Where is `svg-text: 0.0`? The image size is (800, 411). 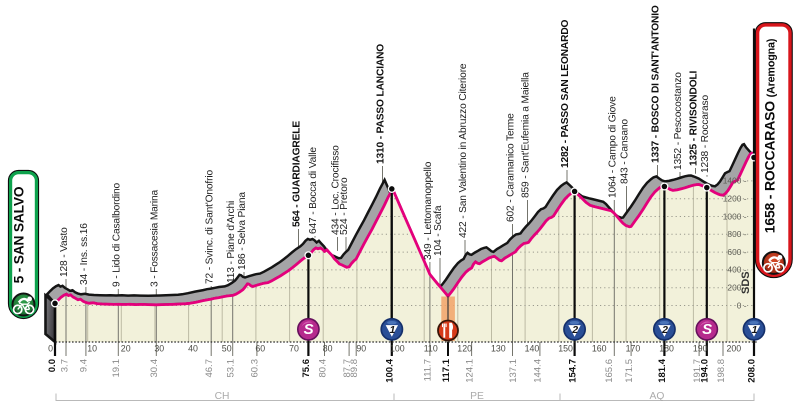
svg-text: 0.0 is located at coordinates (52, 365).